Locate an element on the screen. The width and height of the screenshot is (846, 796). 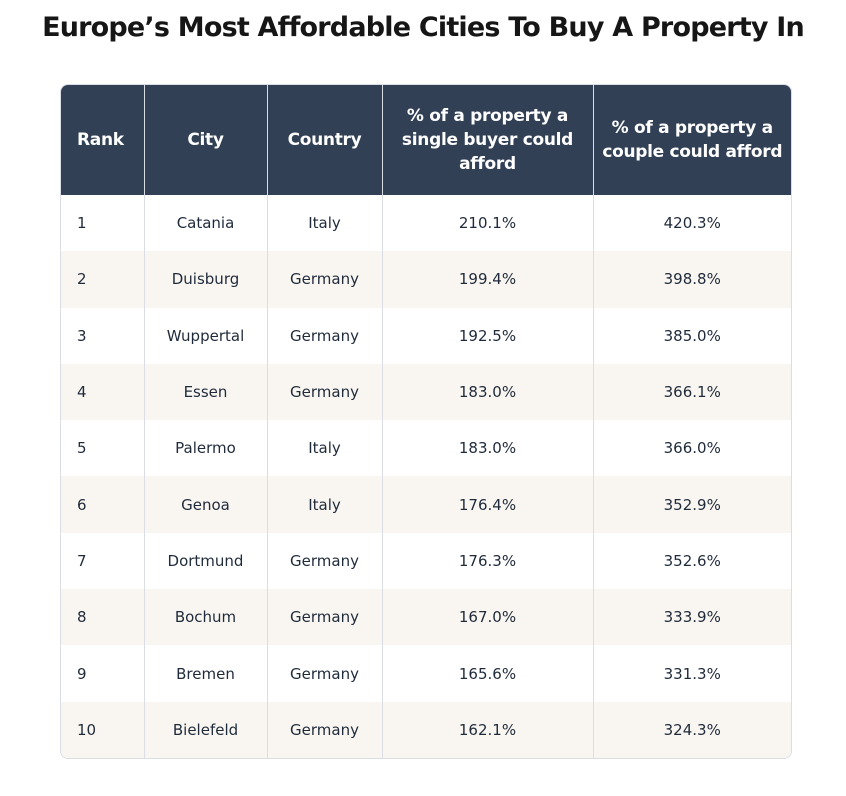
cell-rank: 3 is located at coordinates (103, 335).